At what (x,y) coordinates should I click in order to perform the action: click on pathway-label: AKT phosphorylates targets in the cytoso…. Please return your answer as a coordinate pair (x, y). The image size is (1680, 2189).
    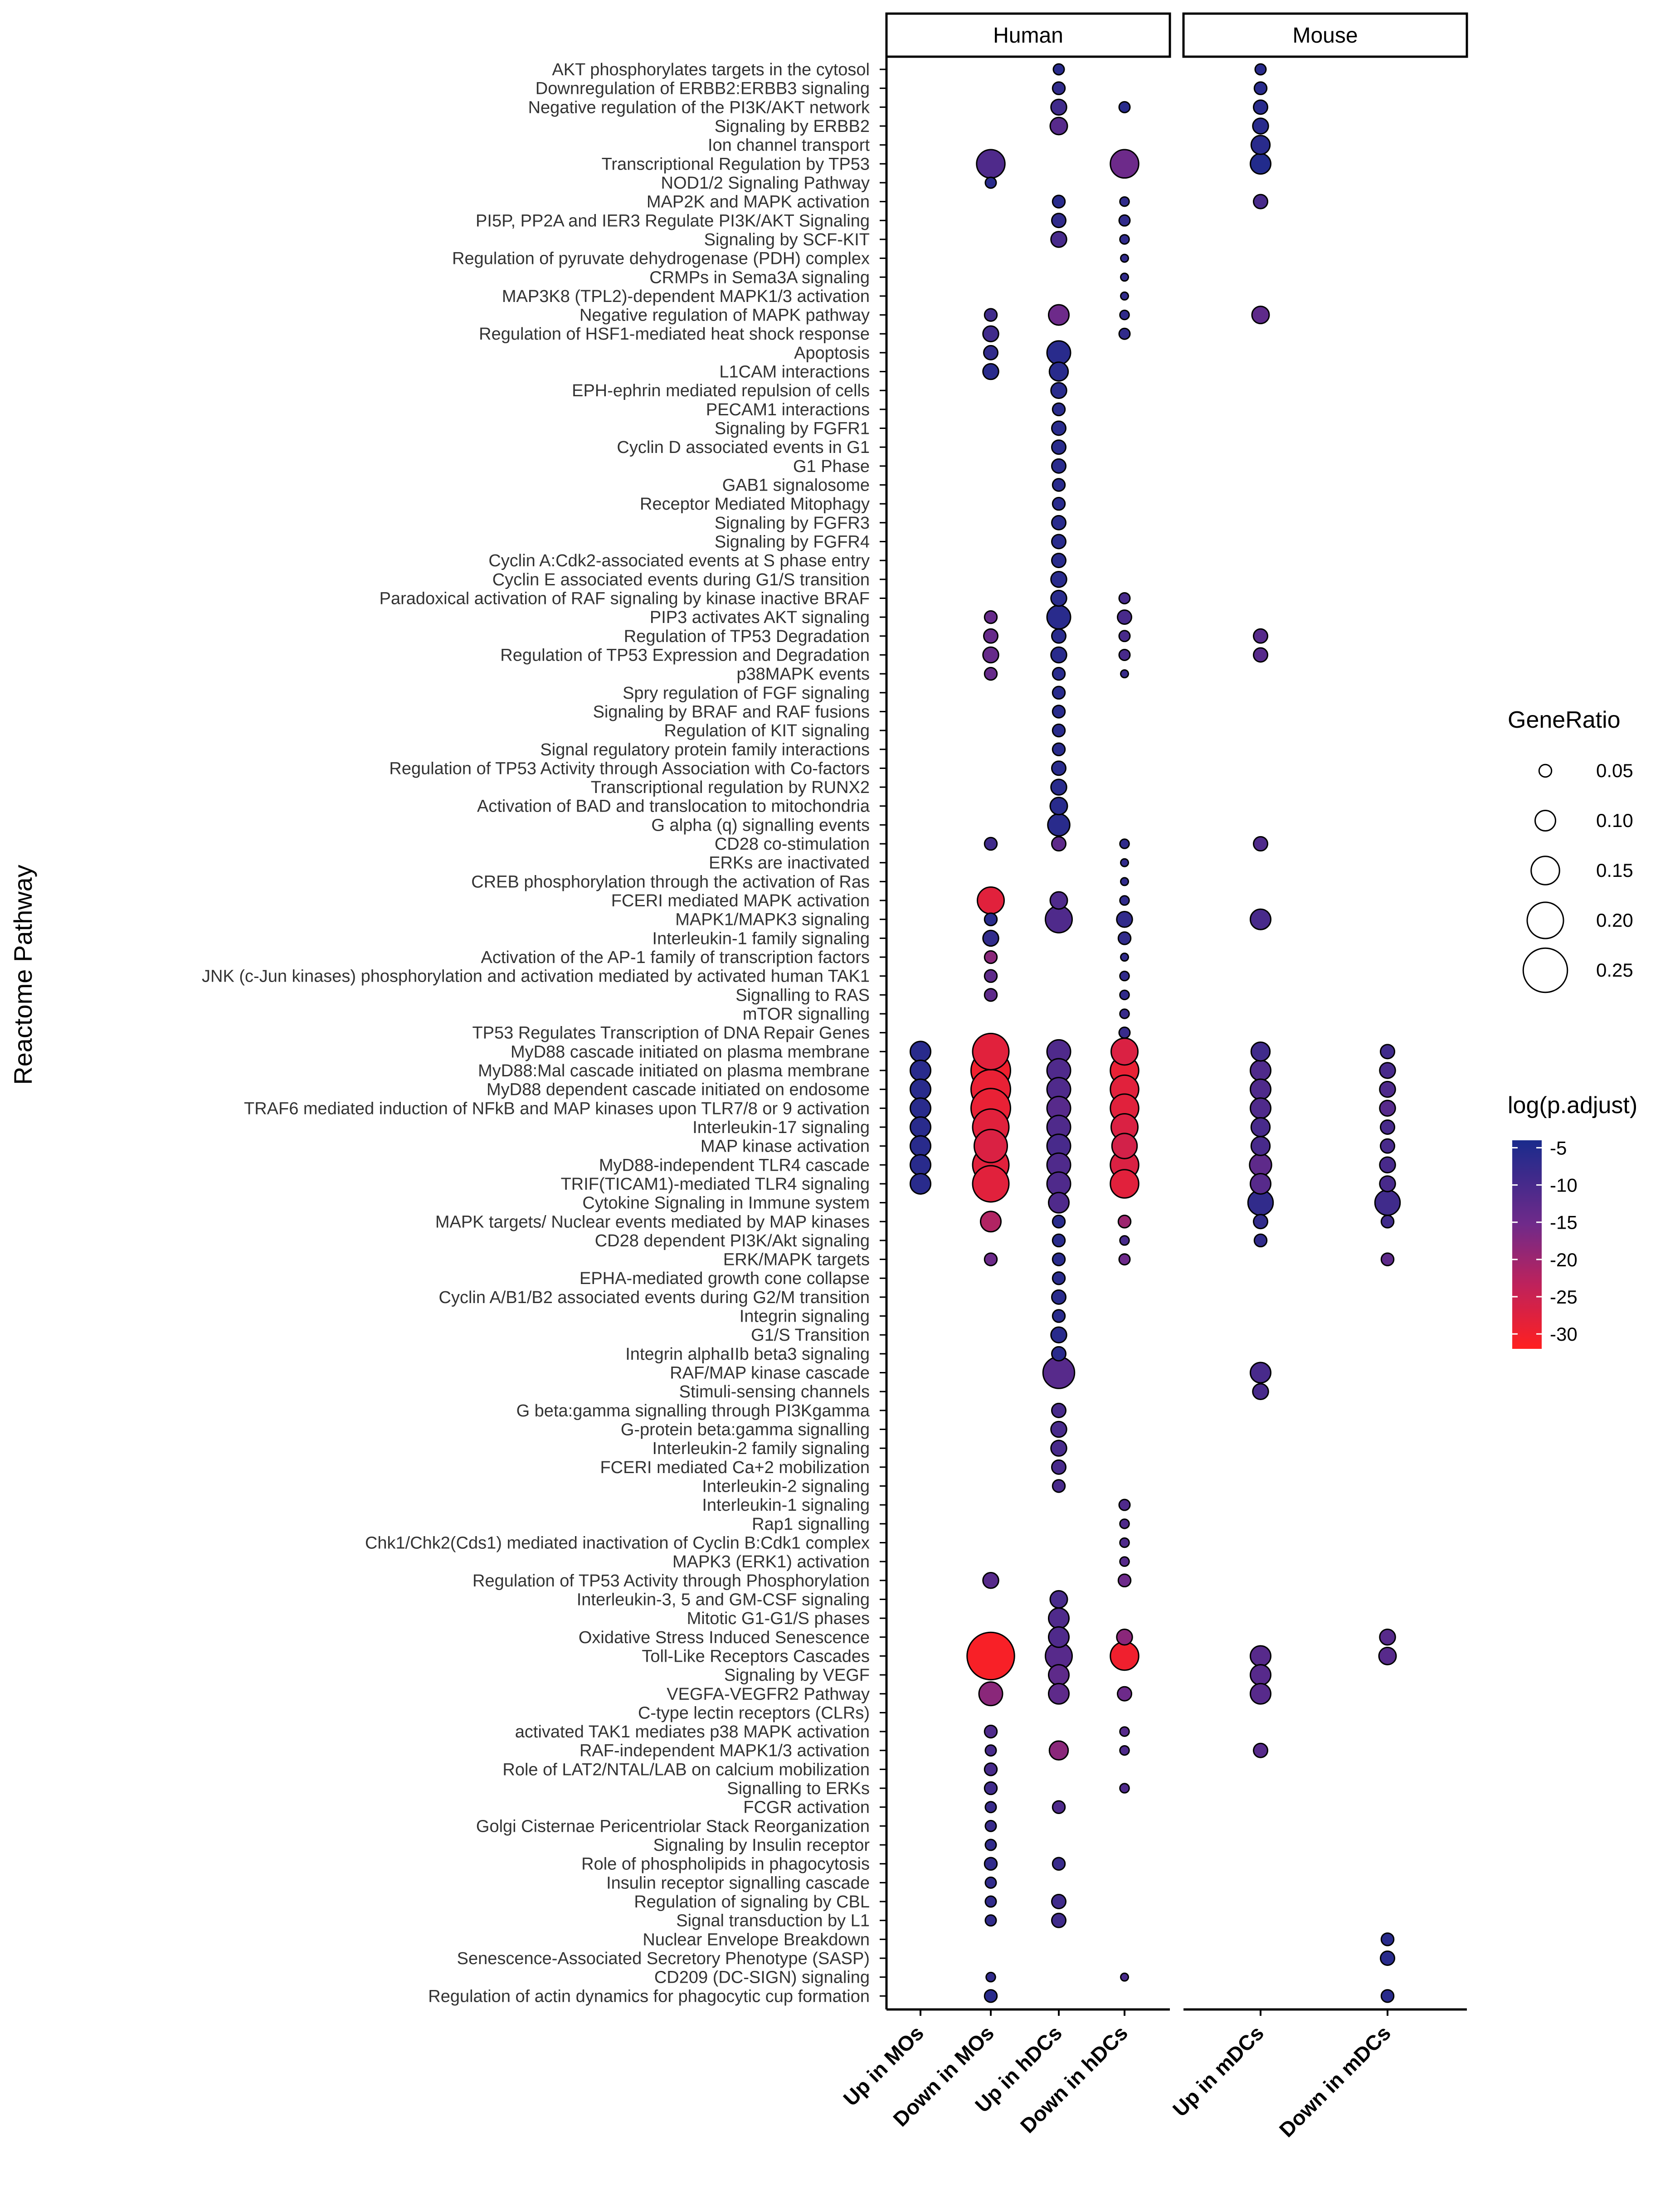
    Looking at the image, I should click on (711, 69).